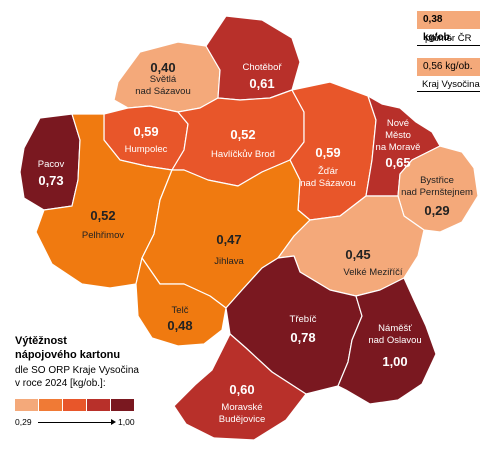  I want to click on national-average-box: 0,38 kg/ob., so click(448, 27).